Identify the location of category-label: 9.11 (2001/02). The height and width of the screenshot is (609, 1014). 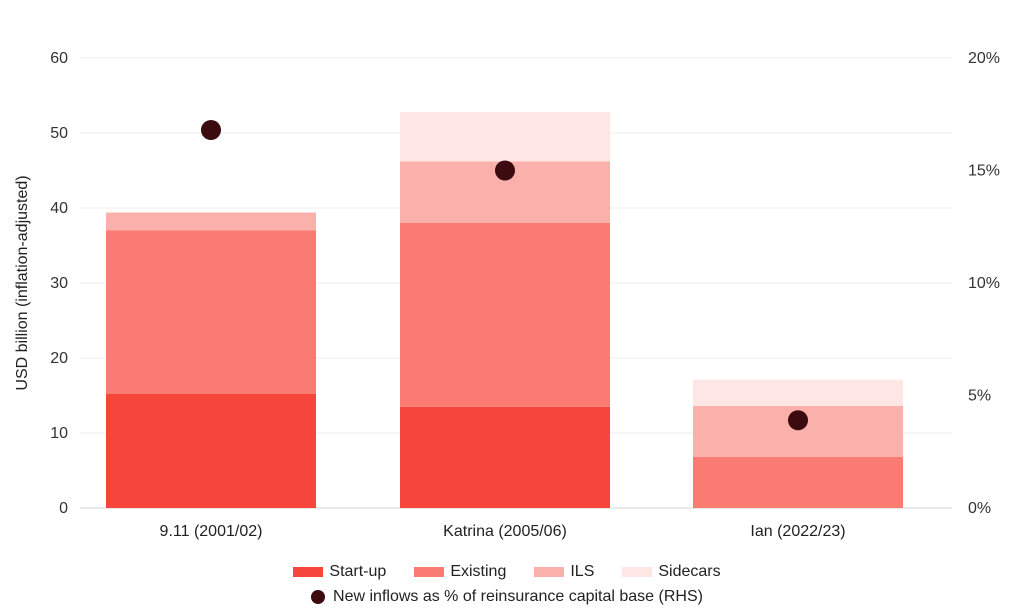
(211, 531).